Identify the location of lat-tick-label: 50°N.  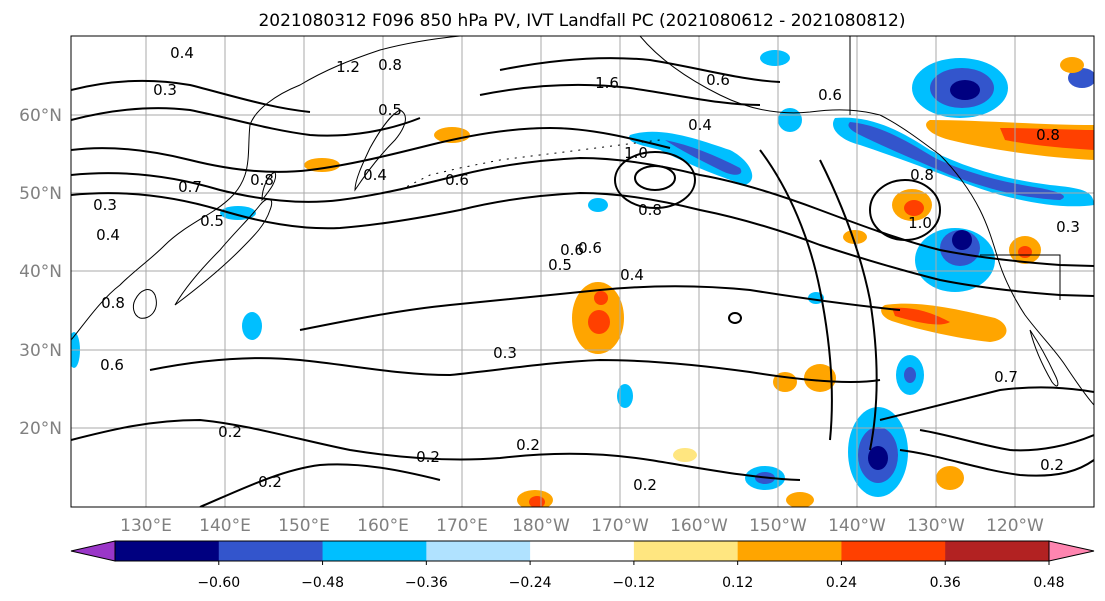
(40, 194).